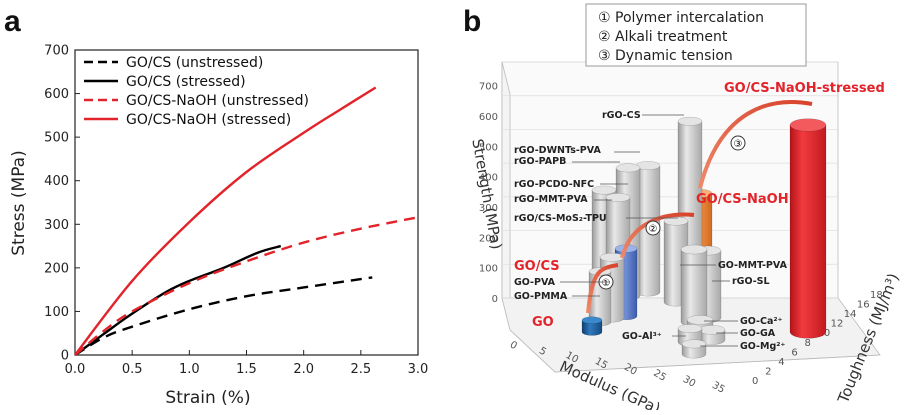  What do you see at coordinates (472, 21) in the screenshot?
I see `panel-b-letter: b` at bounding box center [472, 21].